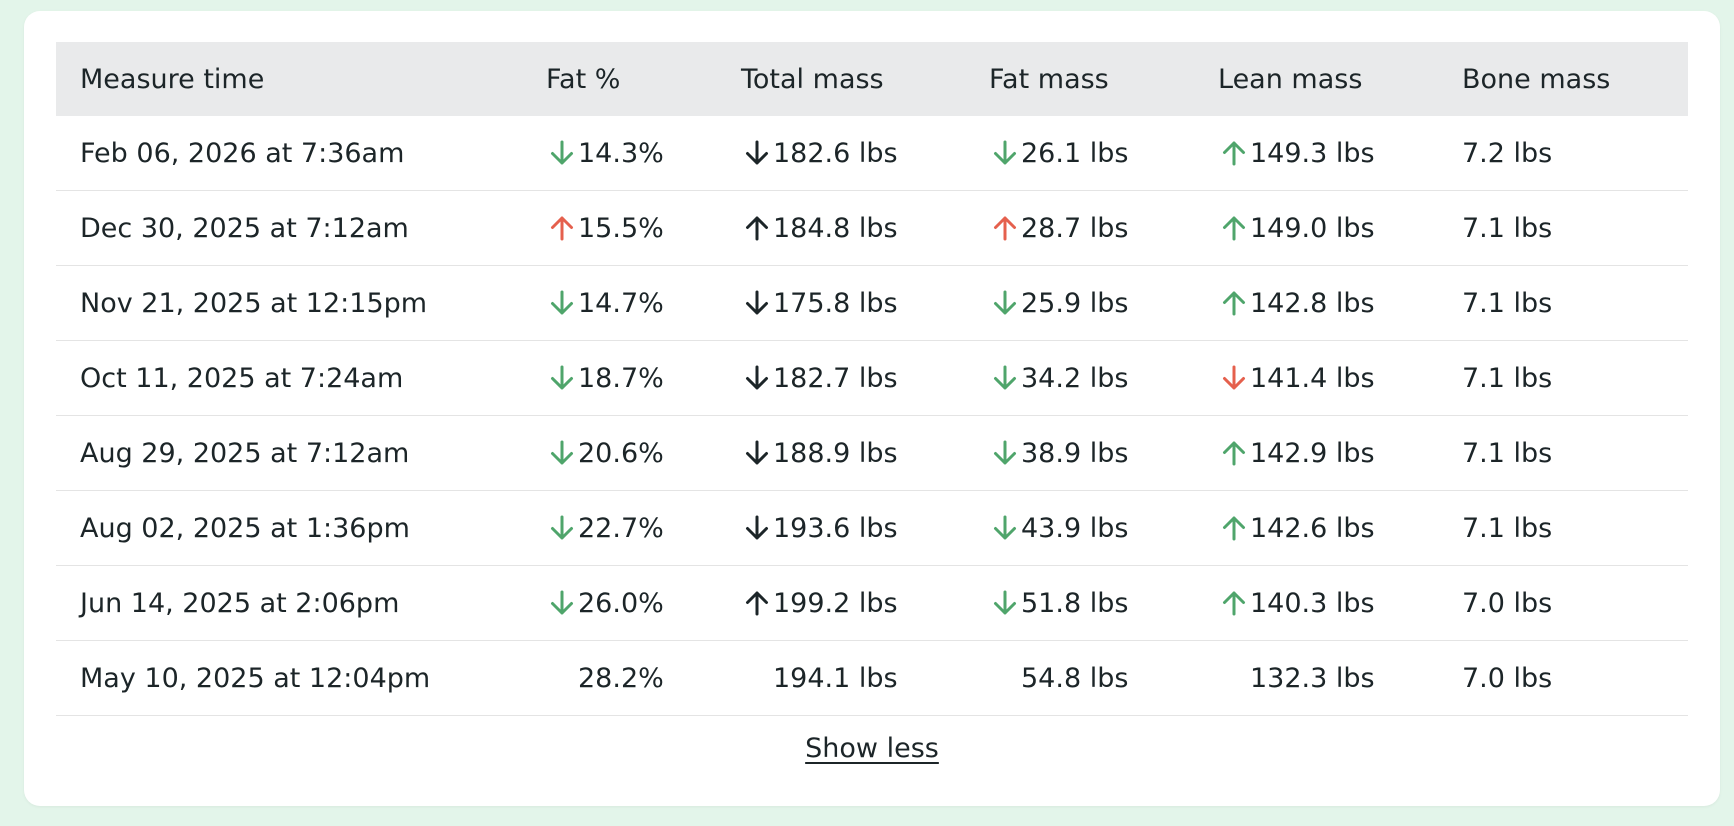 This screenshot has width=1734, height=826. Describe the element at coordinates (254, 303) in the screenshot. I see `measure-time-cell: Nov 21, 2025 at 12:15pm` at that location.